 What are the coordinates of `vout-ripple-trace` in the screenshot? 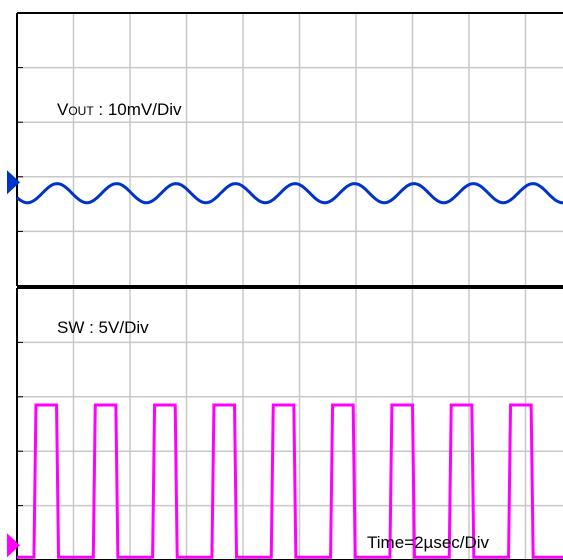 It's located at (289, 193).